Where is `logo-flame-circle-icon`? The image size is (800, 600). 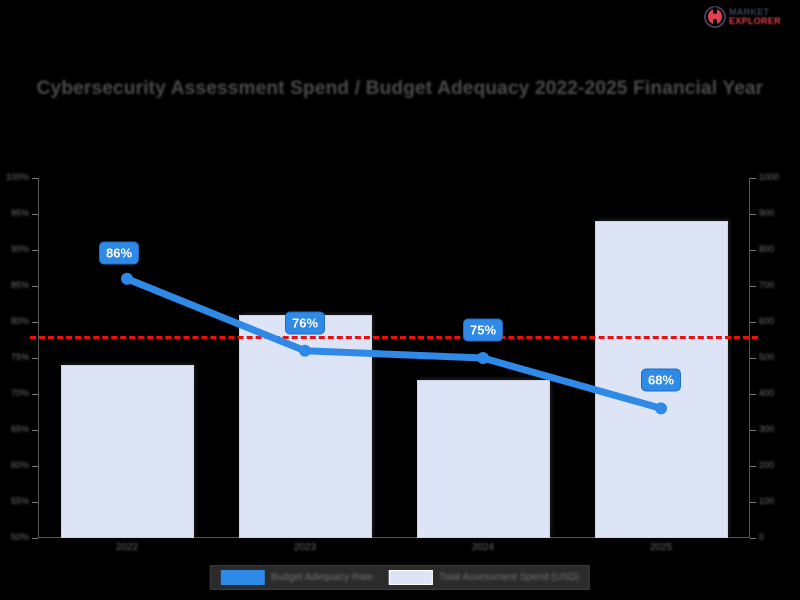
logo-flame-circle-icon is located at coordinates (715, 17).